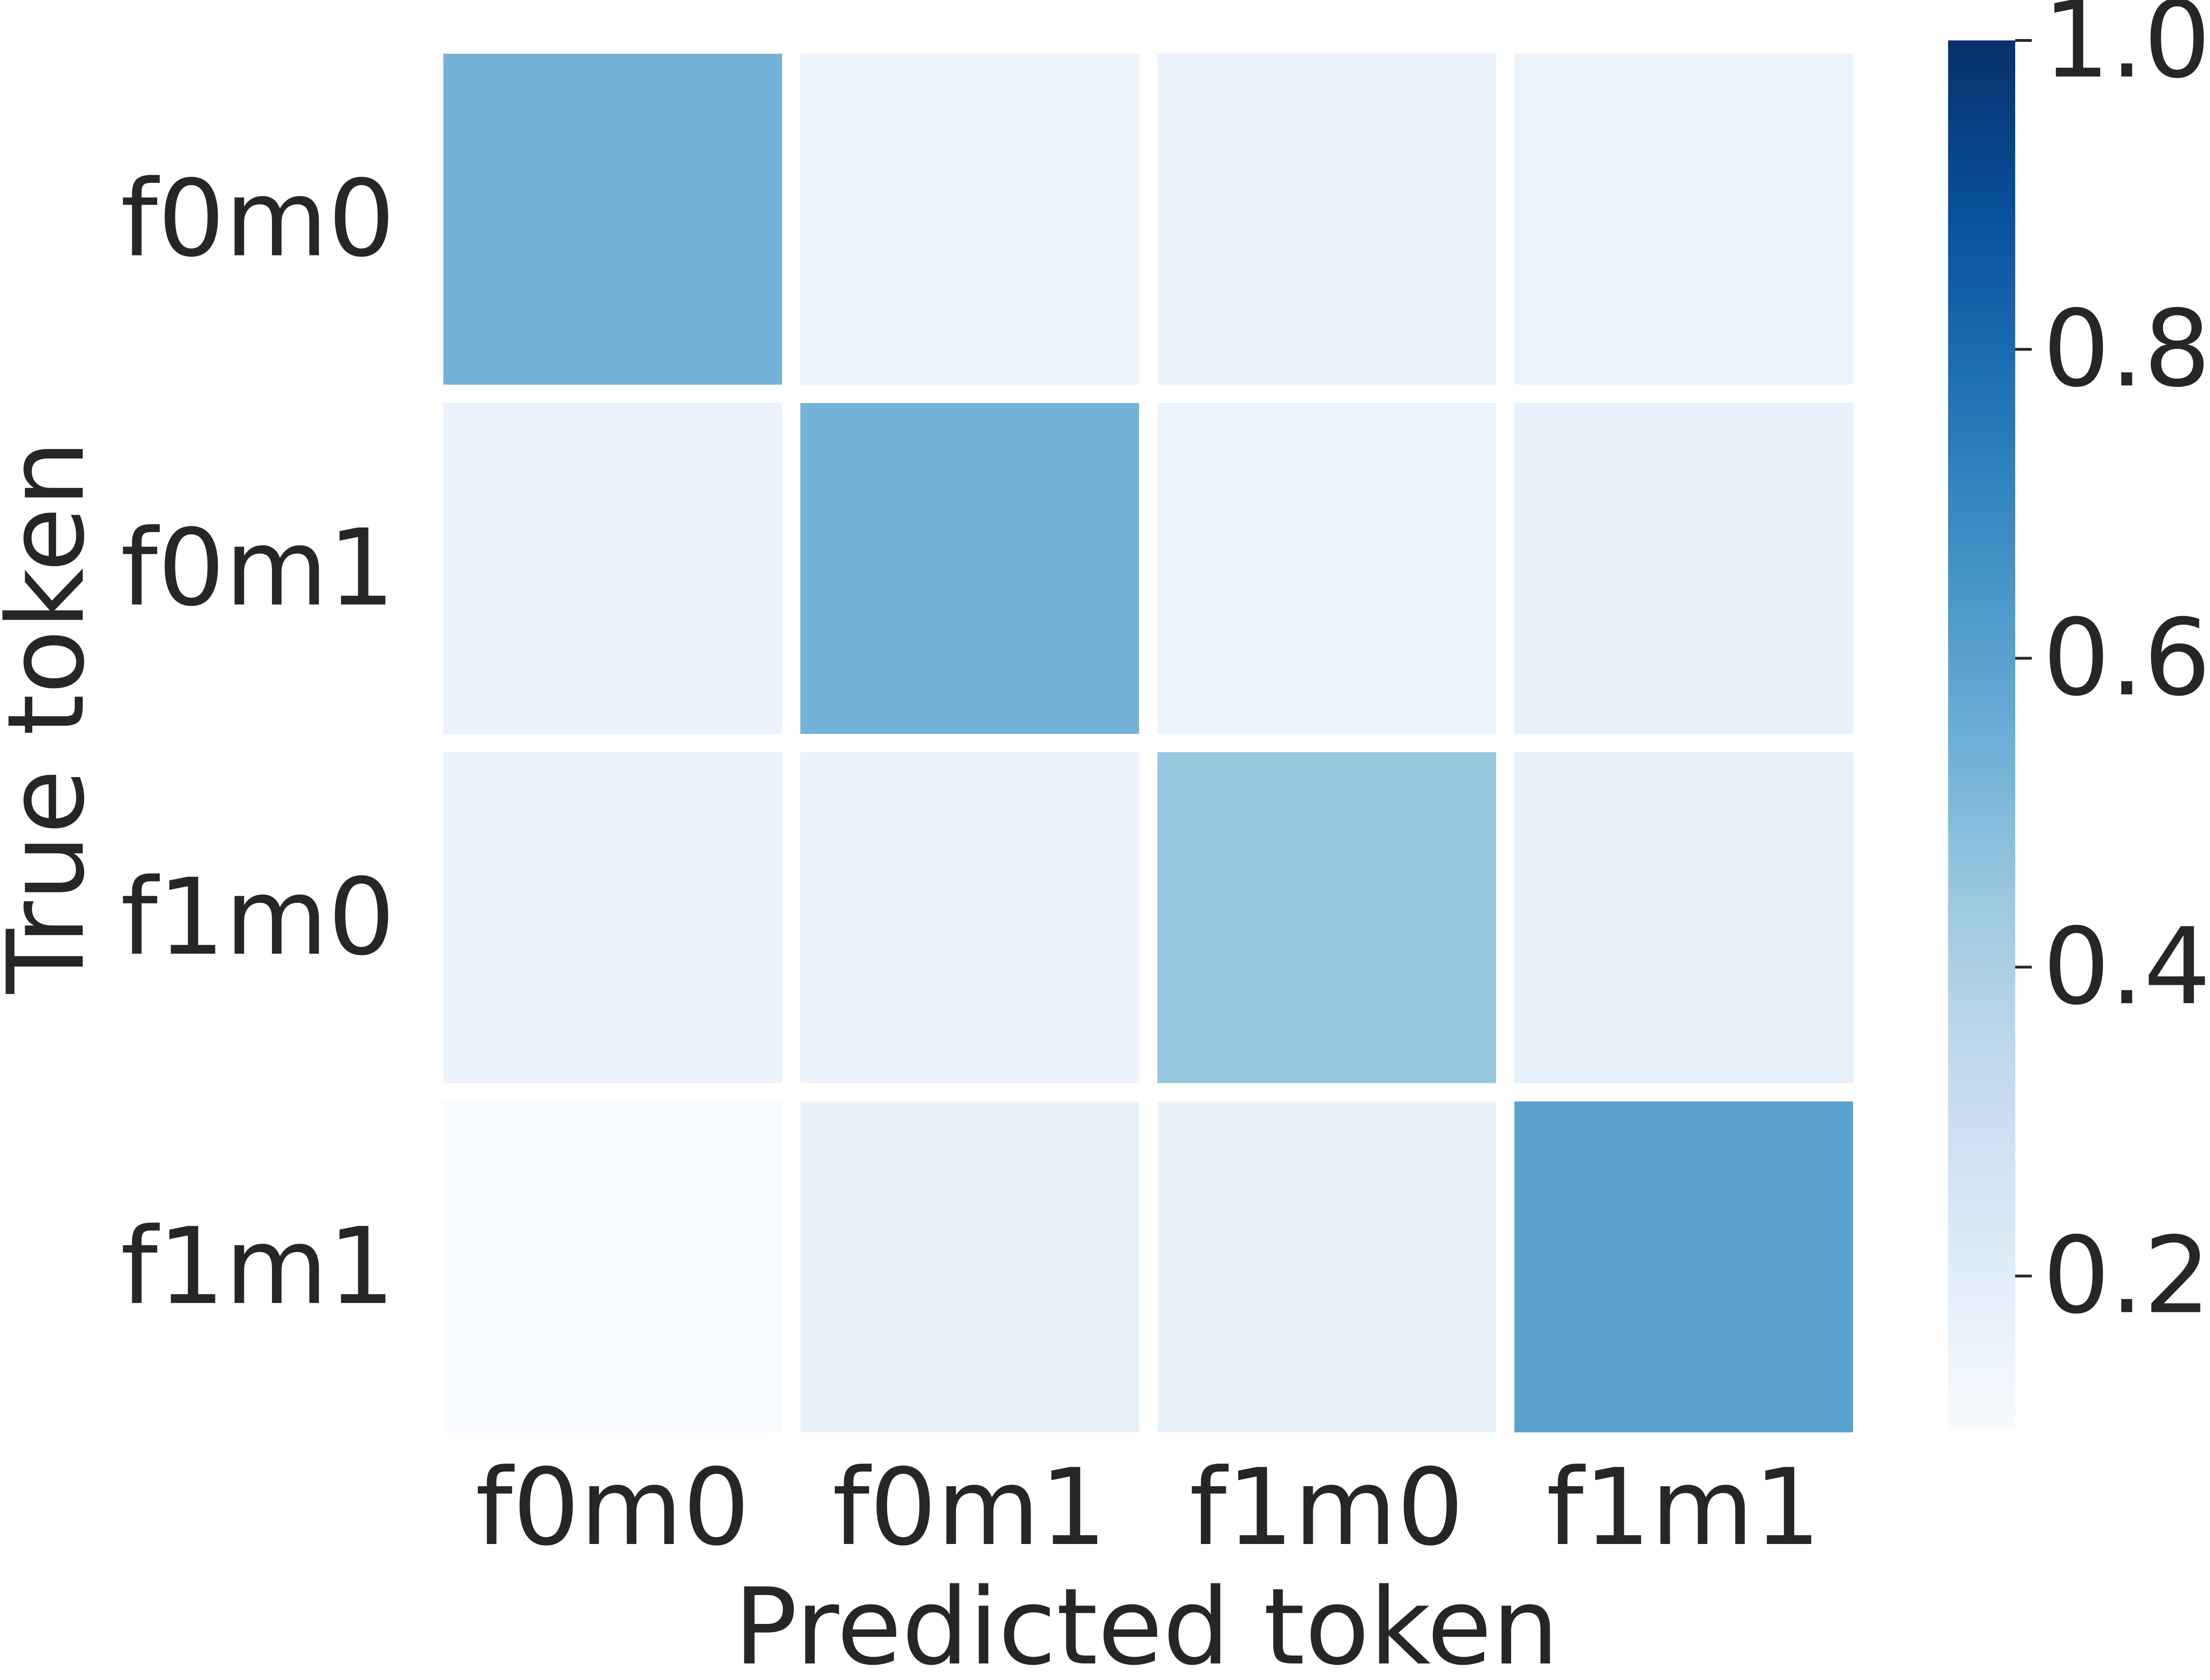 The height and width of the screenshot is (1680, 2210). I want to click on y-axis-label: True token, so click(54, 717).